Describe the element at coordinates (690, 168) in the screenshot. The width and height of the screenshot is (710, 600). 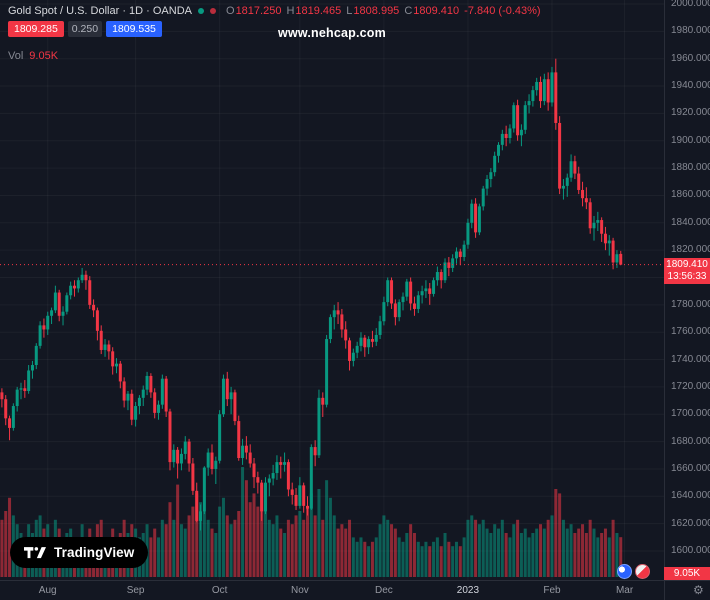
I see `price-axis-label: 1880.000` at that location.